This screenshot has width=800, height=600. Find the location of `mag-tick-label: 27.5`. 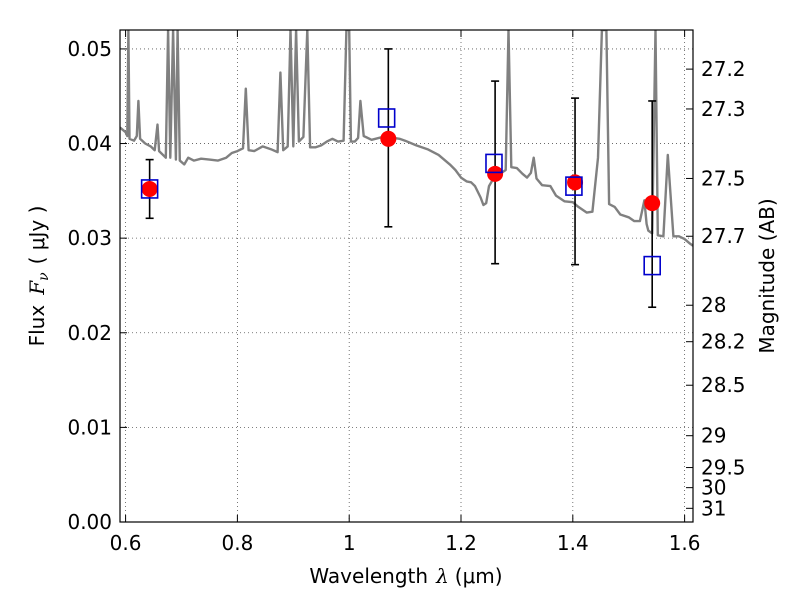

mag-tick-label: 27.5 is located at coordinates (723, 178).